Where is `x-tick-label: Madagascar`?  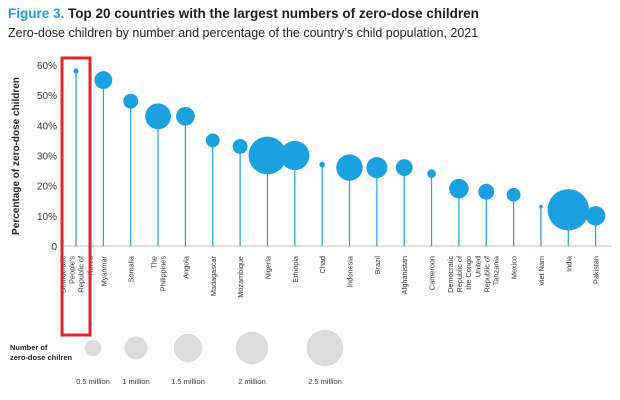 x-tick-label: Madagascar is located at coordinates (213, 275).